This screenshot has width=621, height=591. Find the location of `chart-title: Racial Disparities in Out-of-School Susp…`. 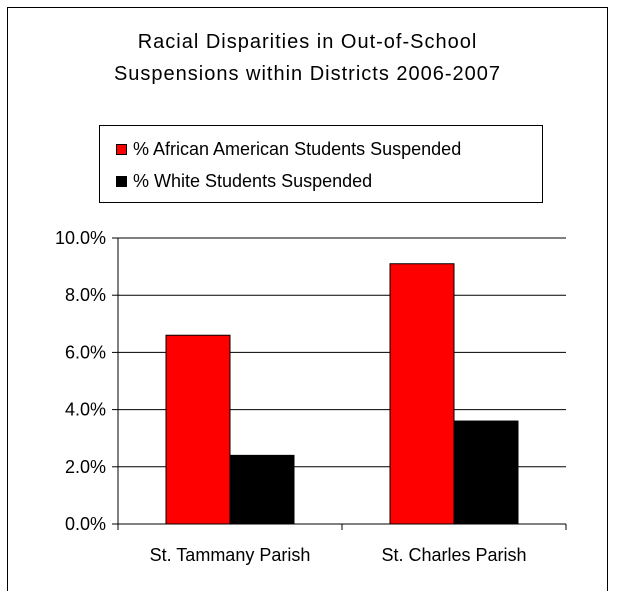

chart-title: Racial Disparities in Out-of-School Susp… is located at coordinates (307, 58).